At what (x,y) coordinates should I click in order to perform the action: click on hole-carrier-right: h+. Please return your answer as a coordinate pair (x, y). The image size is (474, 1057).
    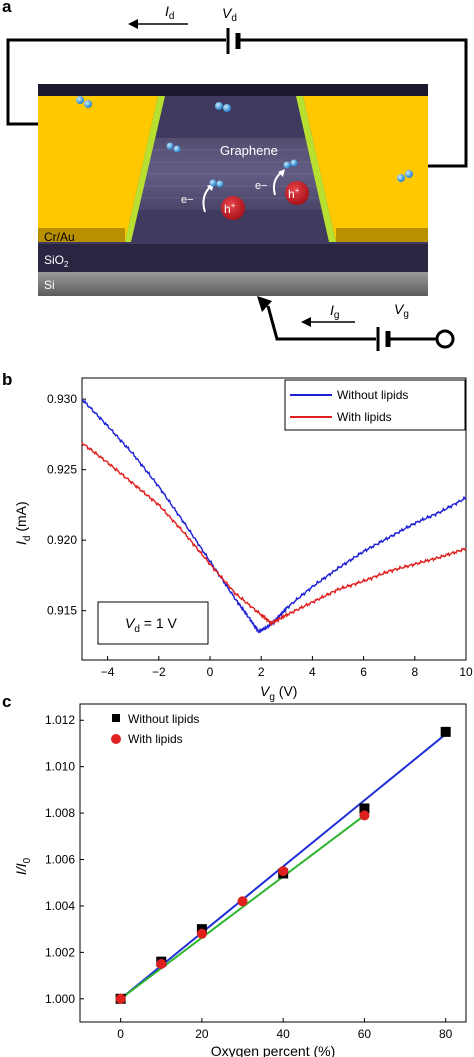
    Looking at the image, I should click on (297, 193).